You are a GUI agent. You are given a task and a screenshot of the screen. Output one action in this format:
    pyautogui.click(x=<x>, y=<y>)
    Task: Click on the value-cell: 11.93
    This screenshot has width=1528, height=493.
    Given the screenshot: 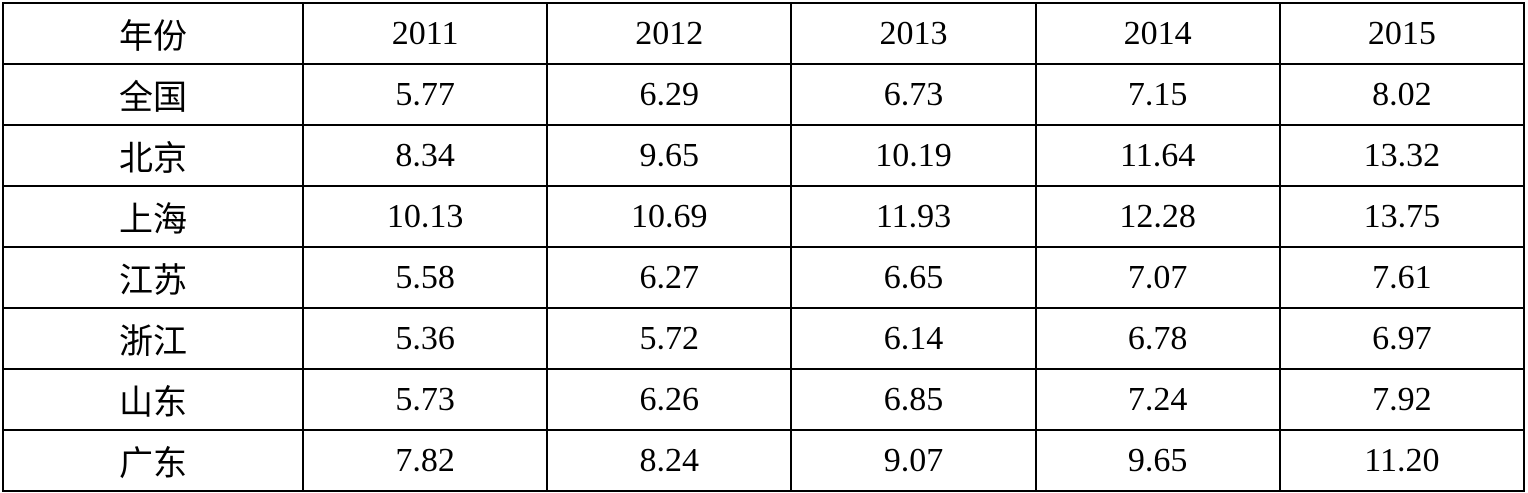 What is the action you would take?
    pyautogui.click(x=913, y=216)
    